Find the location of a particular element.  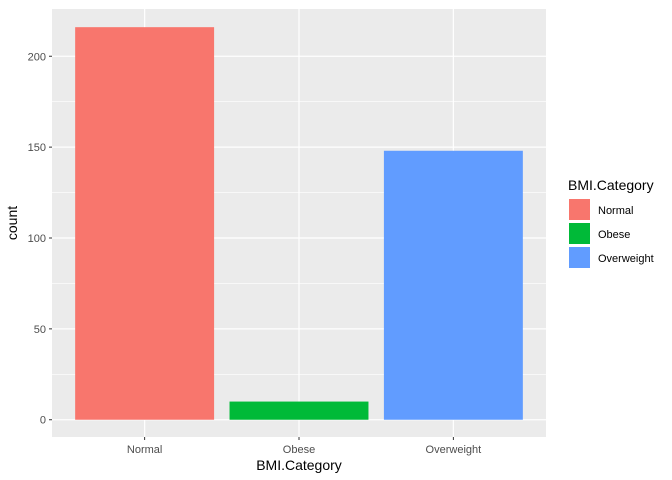

legend: BMI.Category Normal Obese Overweight is located at coordinates (611, 222).